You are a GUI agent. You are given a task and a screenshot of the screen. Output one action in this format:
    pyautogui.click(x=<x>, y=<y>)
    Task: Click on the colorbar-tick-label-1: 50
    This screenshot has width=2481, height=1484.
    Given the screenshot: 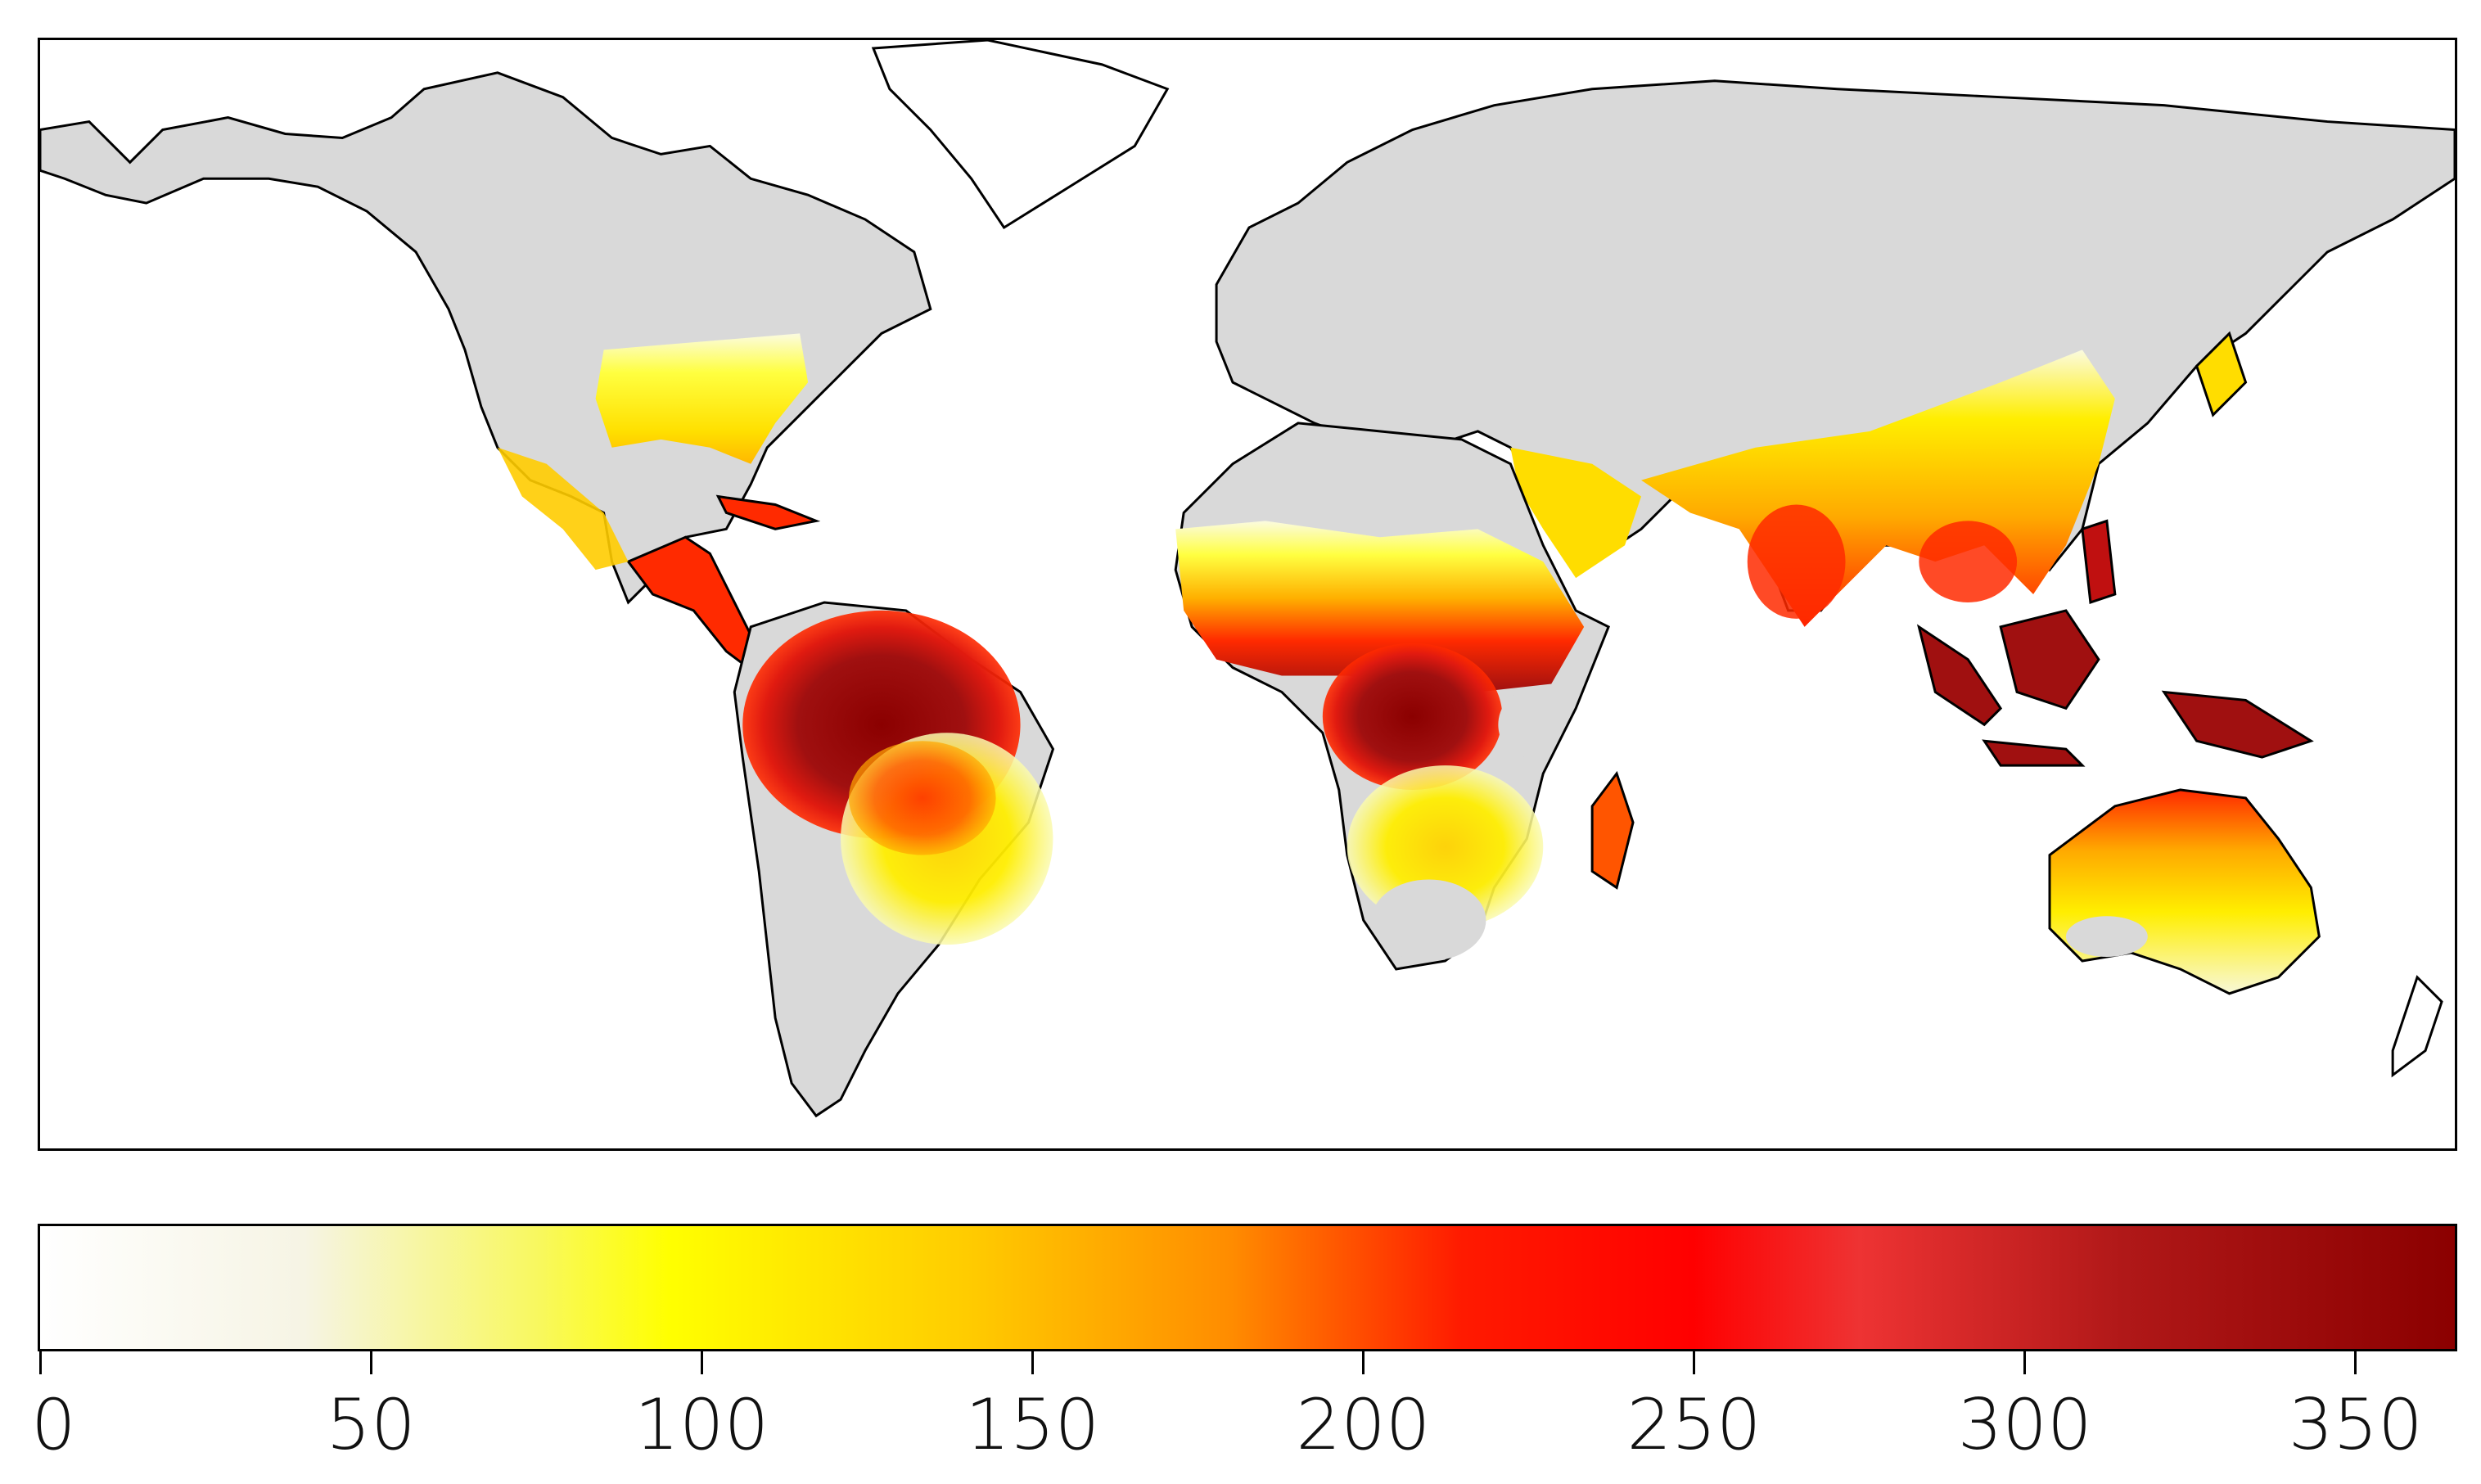 What is the action you would take?
    pyautogui.click(x=371, y=1425)
    